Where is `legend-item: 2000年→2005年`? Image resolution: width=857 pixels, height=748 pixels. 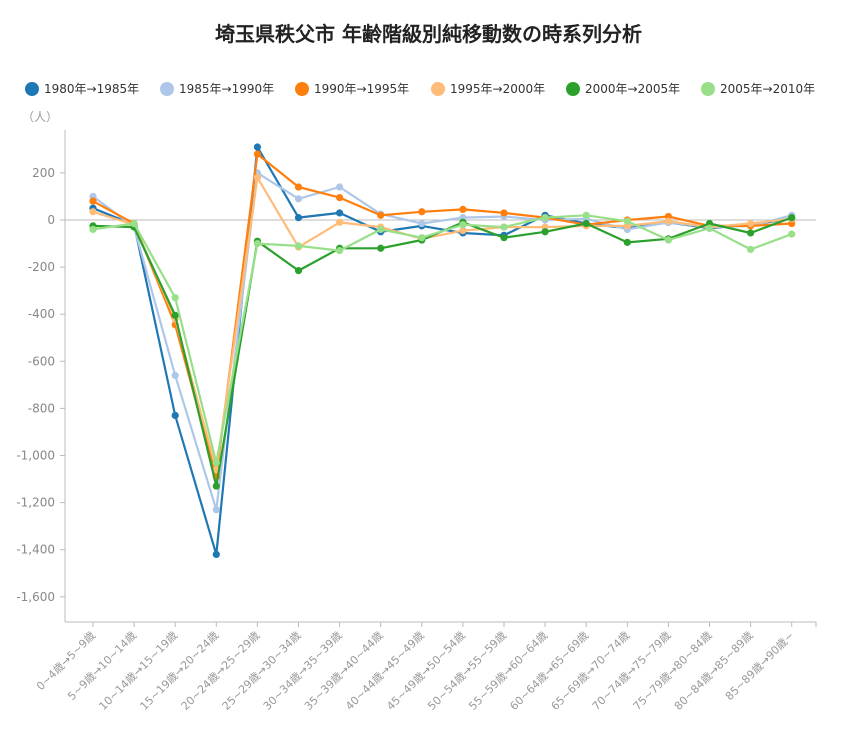 legend-item: 2000年→2005年 is located at coordinates (623, 88).